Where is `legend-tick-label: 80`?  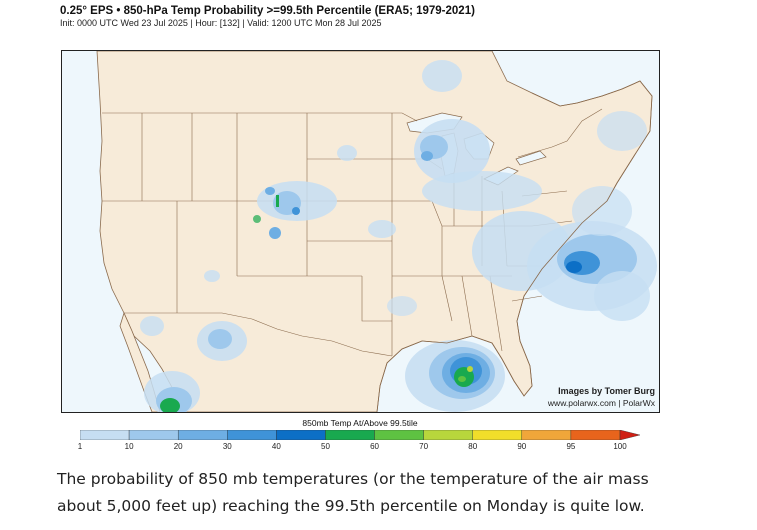 legend-tick-label: 80 is located at coordinates (473, 446).